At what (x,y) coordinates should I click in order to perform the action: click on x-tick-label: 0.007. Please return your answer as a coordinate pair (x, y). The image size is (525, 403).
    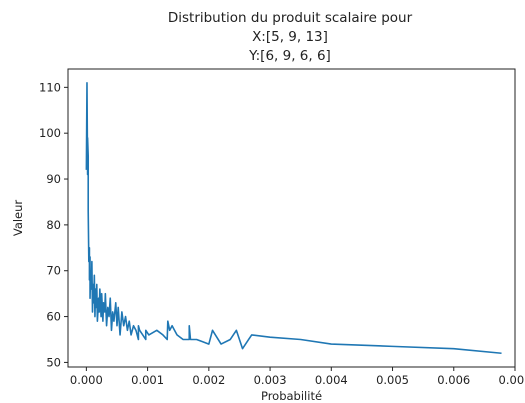
    Looking at the image, I should click on (512, 380).